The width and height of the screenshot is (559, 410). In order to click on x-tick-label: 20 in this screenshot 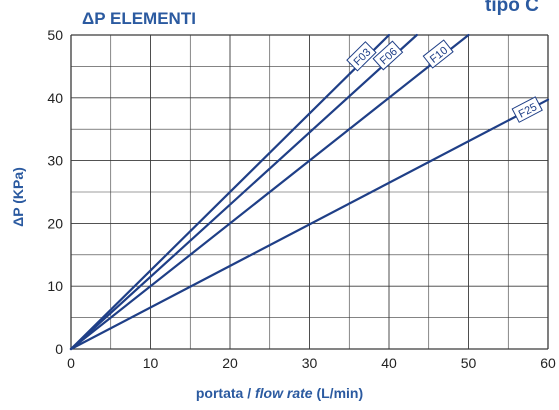, I will do `click(230, 363)`.